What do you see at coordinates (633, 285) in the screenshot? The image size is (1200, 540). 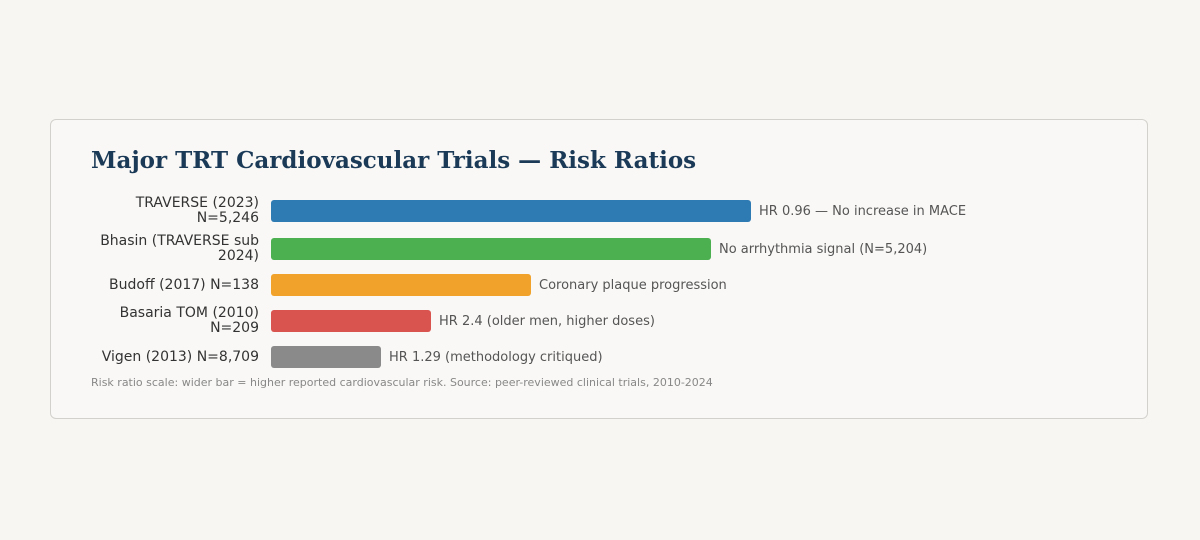 I see `bar-annotation: Coronary plaque progression` at bounding box center [633, 285].